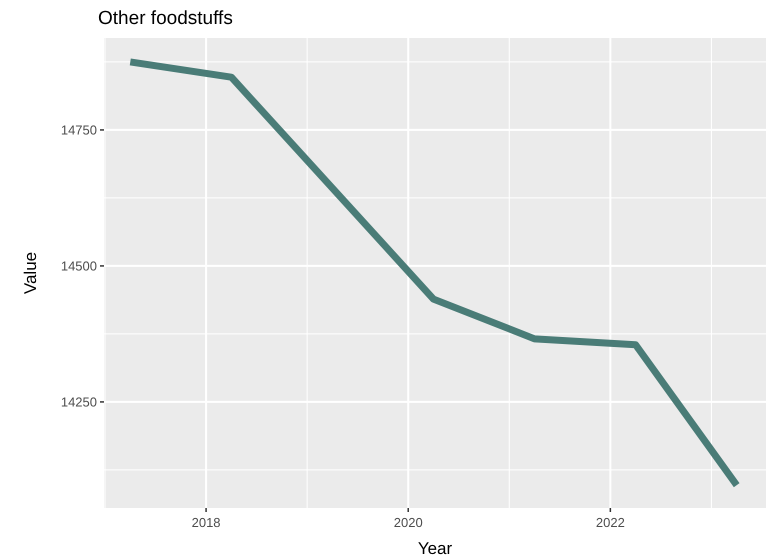 The image size is (776, 559). What do you see at coordinates (78, 402) in the screenshot?
I see `y-tick-label: 14250` at bounding box center [78, 402].